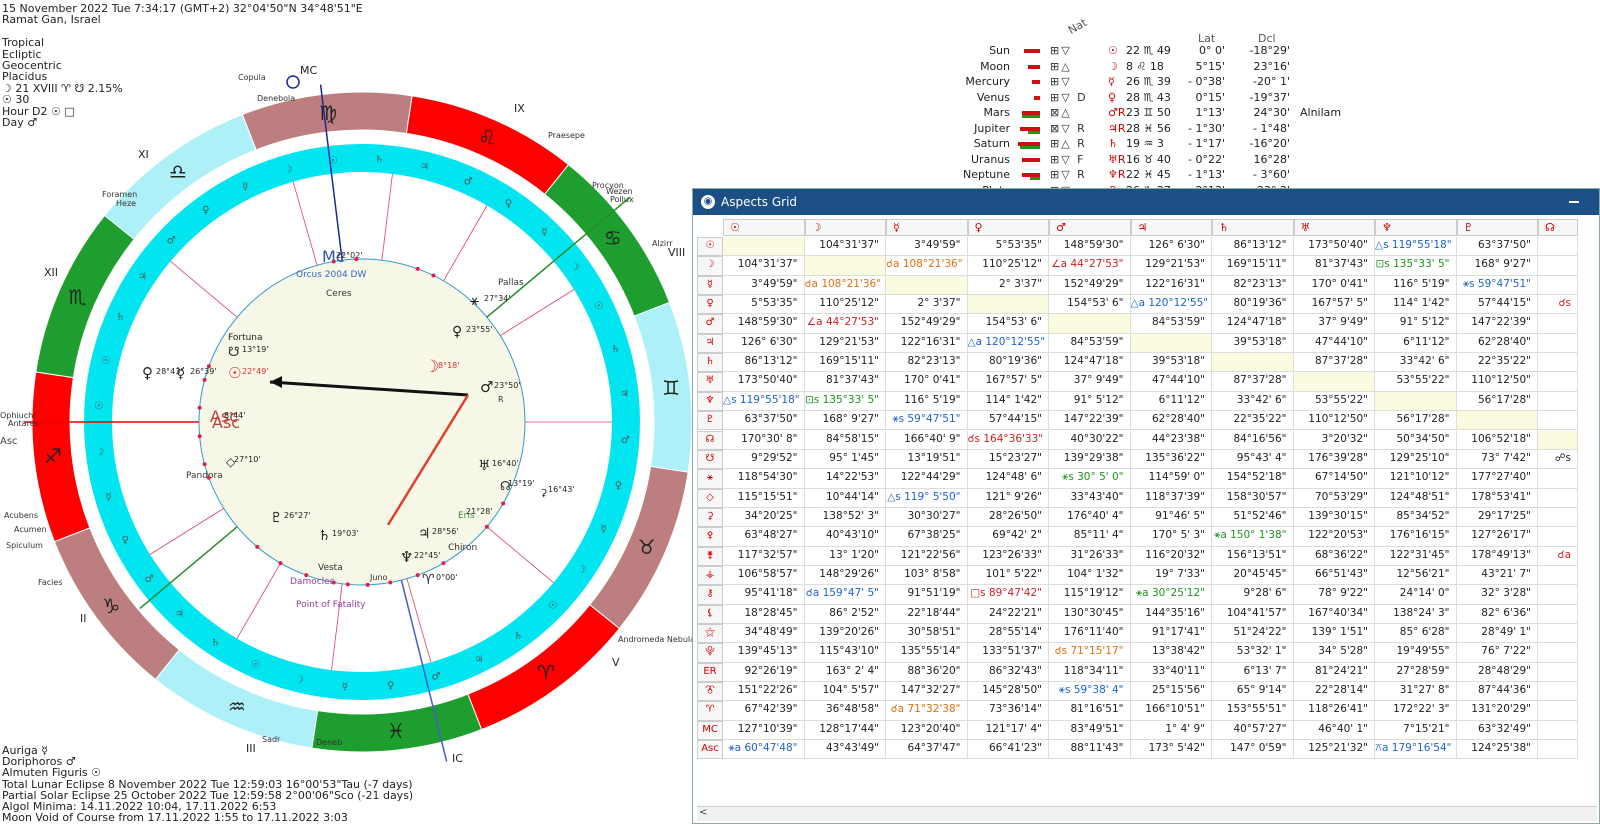 The image size is (1600, 824). Describe the element at coordinates (1253, 672) in the screenshot. I see `grid-cell: 6°13' 7"` at that location.